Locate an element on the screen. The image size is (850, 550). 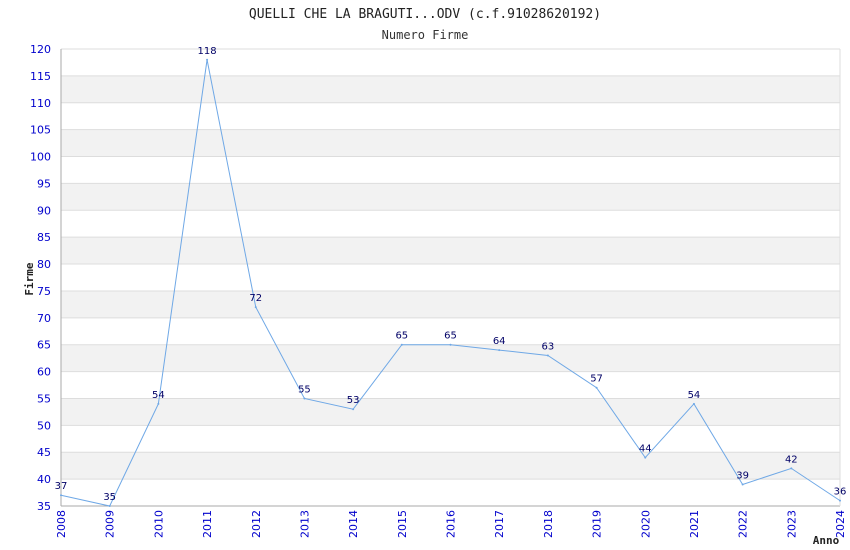
x-tick-label: 2024 is located at coordinates (840, 524).